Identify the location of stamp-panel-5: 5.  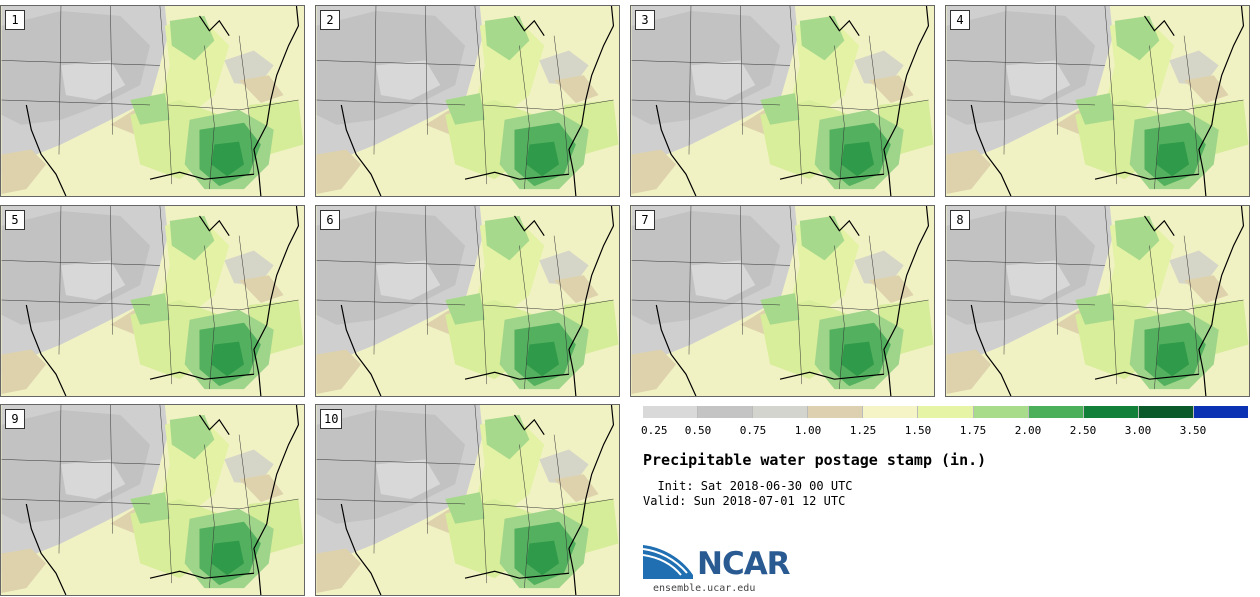
(152, 301).